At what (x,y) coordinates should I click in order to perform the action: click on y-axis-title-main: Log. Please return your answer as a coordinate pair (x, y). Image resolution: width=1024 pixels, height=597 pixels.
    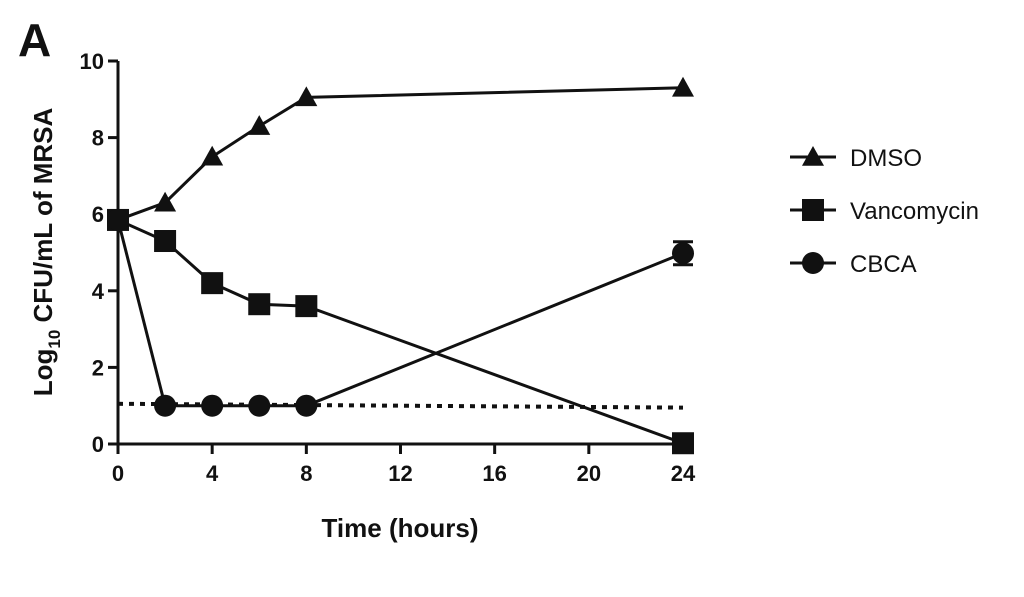
    Looking at the image, I should click on (43, 373).